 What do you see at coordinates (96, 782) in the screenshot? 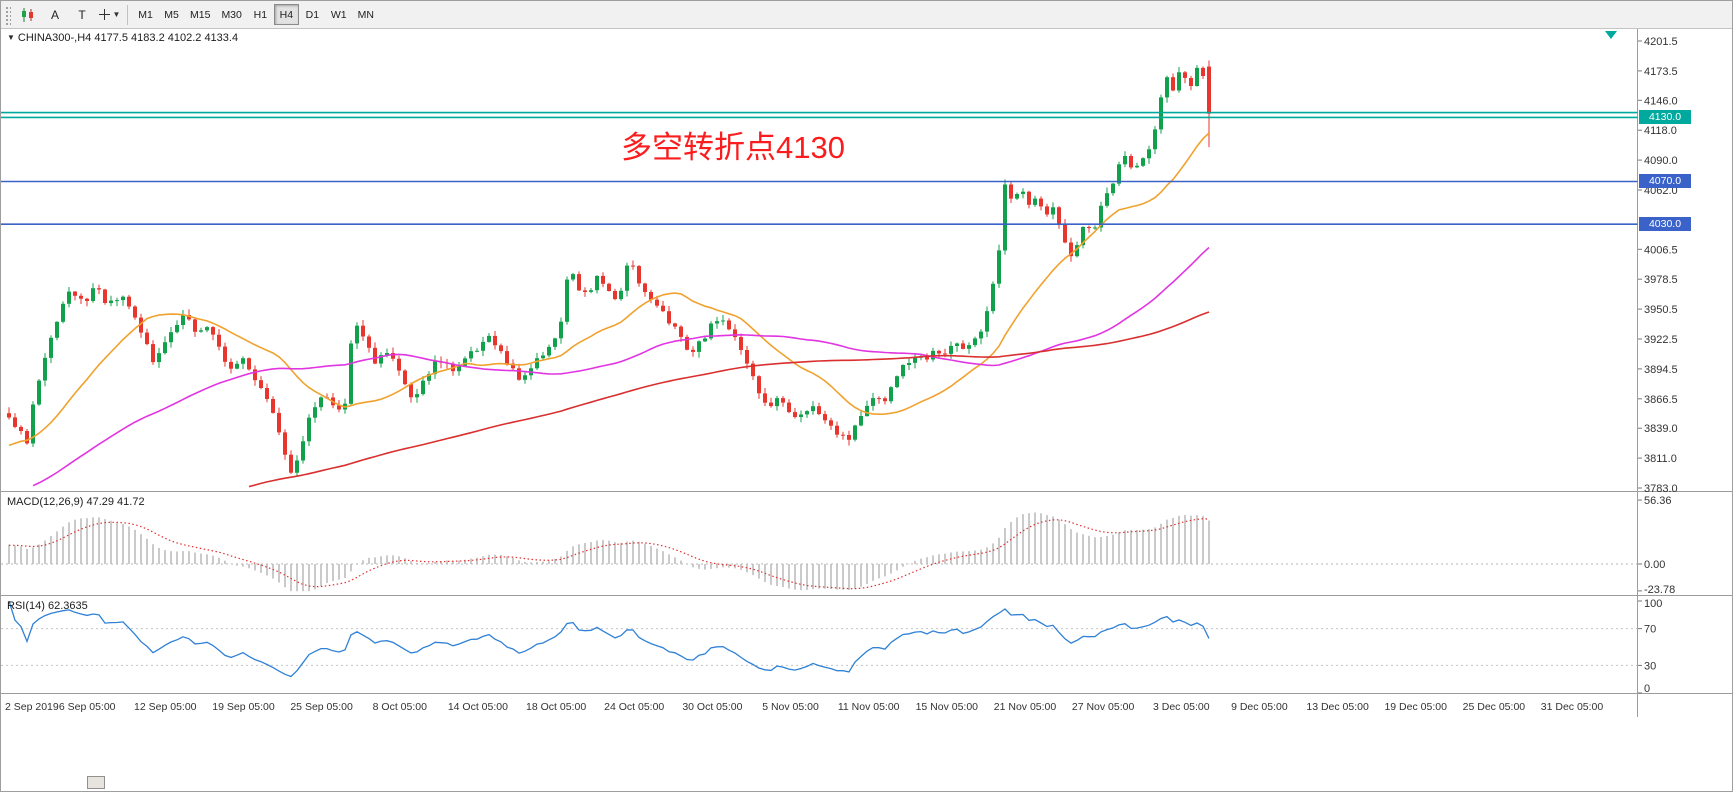
I see `horizontal-scrollbar-thumb` at bounding box center [96, 782].